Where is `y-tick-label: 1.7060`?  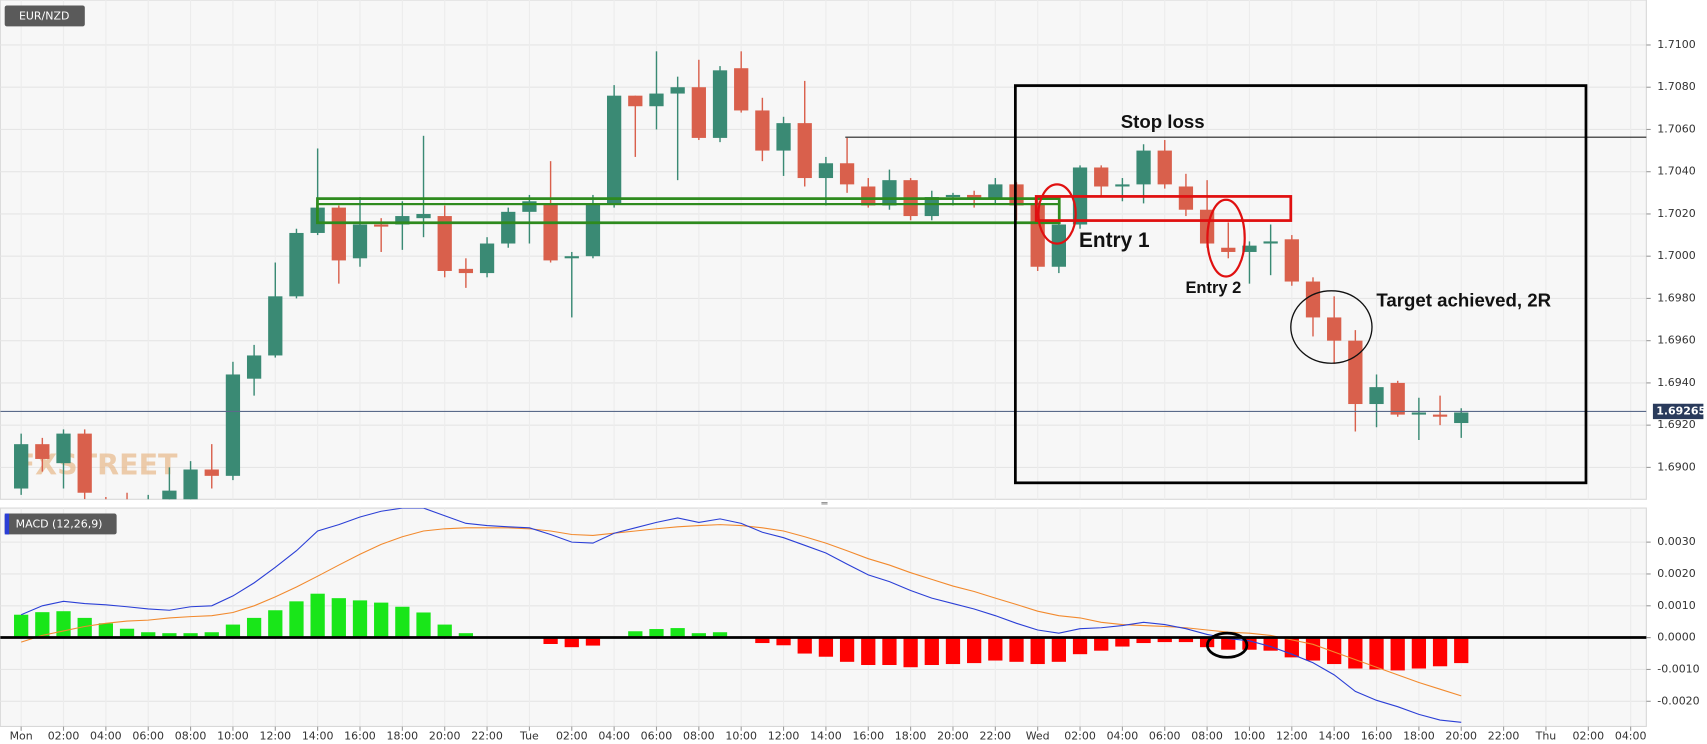 y-tick-label: 1.7060 is located at coordinates (1676, 128).